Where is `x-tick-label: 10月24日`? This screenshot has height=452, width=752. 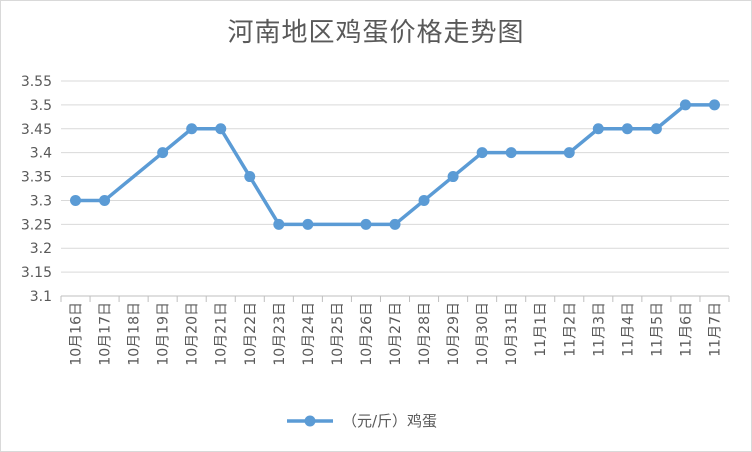
x-tick-label: 10月24日 is located at coordinates (309, 334).